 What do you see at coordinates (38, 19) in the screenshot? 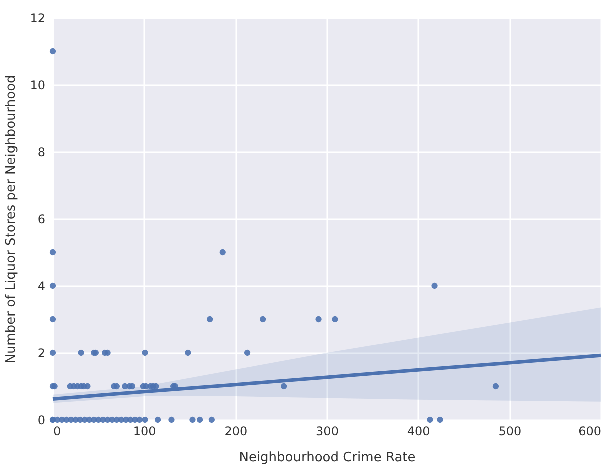
I see `y-tick-label: 12` at bounding box center [38, 19].